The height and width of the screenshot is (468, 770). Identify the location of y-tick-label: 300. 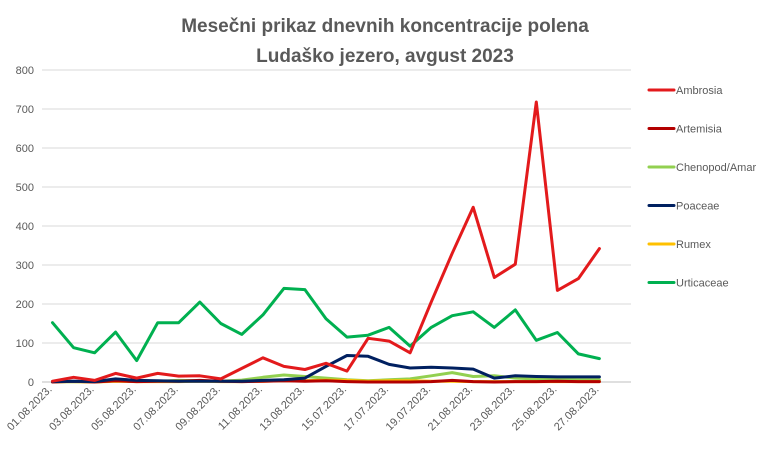
(25, 266).